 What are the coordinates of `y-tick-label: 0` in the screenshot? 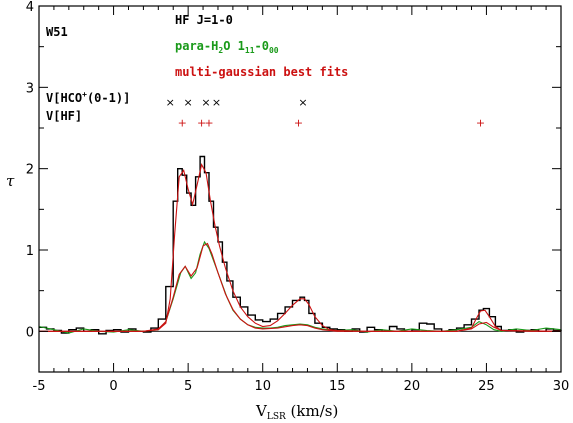 It's located at (30, 332).